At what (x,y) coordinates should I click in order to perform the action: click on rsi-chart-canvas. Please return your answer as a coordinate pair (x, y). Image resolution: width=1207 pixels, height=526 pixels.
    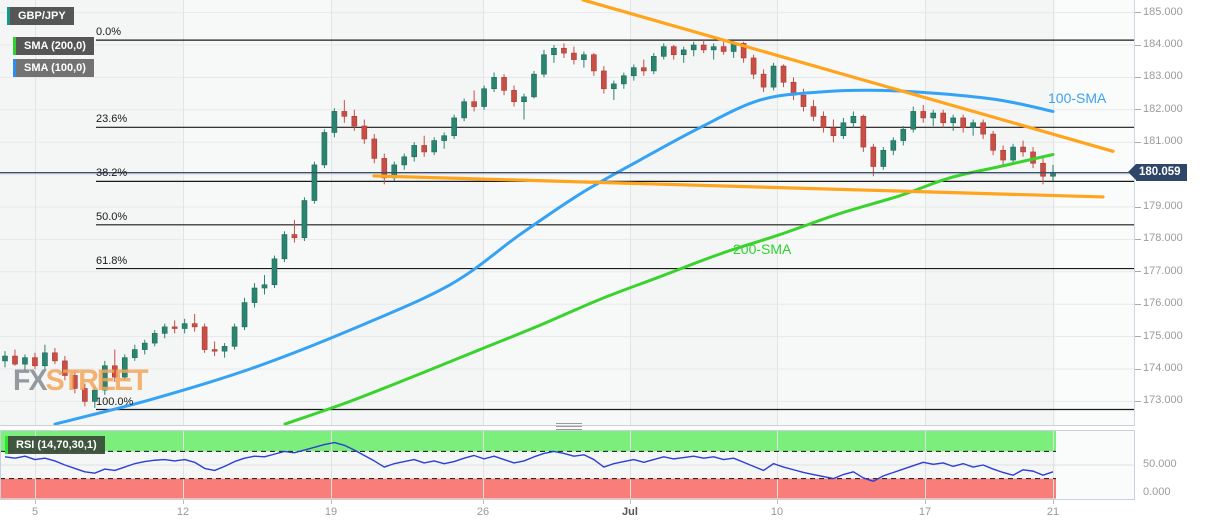
    Looking at the image, I should click on (567, 465).